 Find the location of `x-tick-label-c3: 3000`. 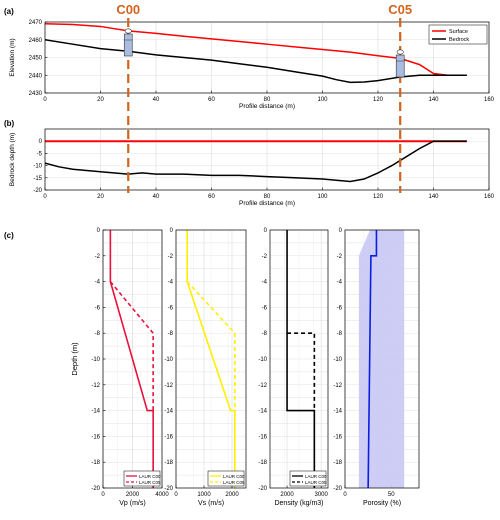

x-tick-label-c3: 3000 is located at coordinates (321, 495).